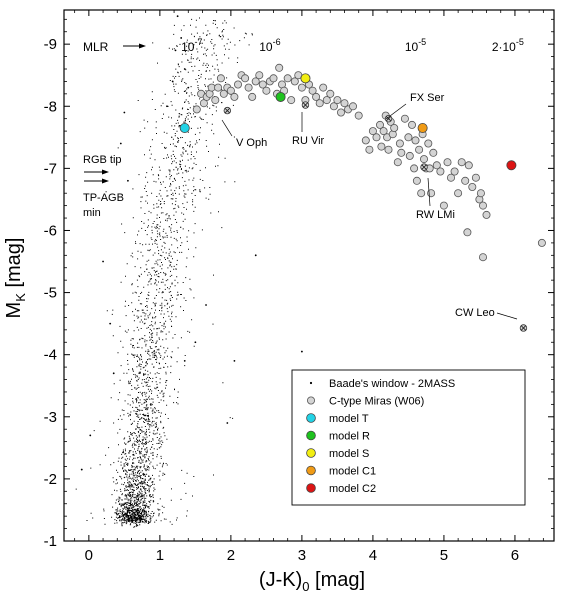  Describe the element at coordinates (280, 96) in the screenshot. I see `model-R-point` at that location.